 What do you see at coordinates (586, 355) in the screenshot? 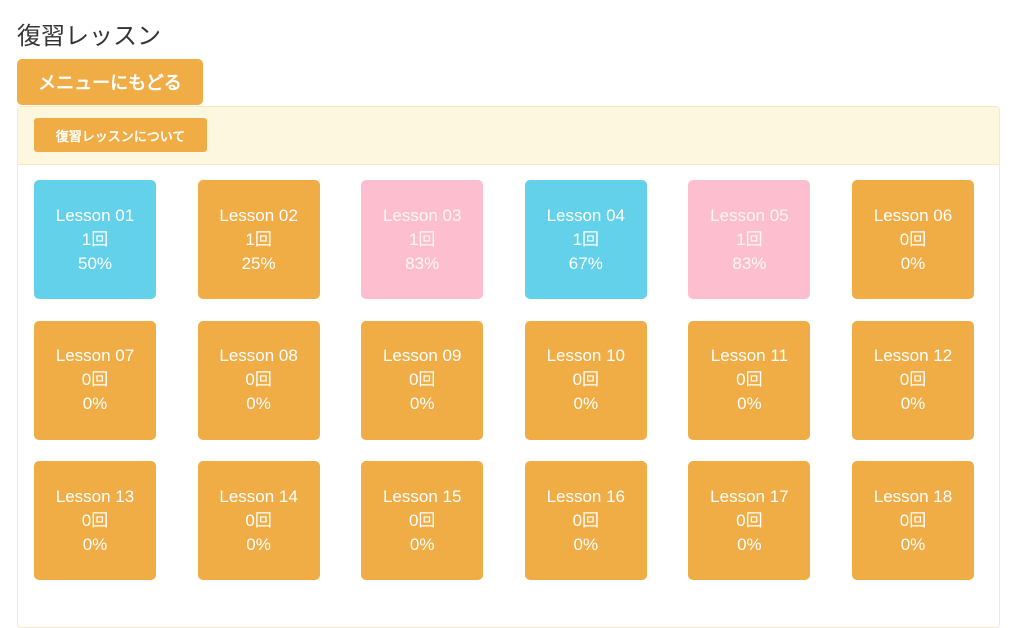
I see `lesson-name: Lesson 10` at bounding box center [586, 355].